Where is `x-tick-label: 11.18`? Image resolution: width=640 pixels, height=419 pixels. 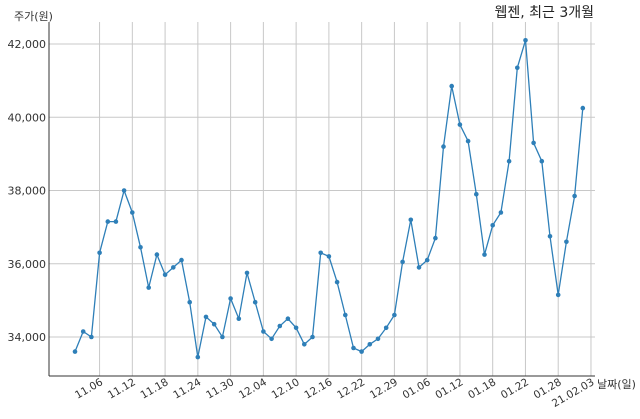
x-tick-label: 11.18 is located at coordinates (155, 388).